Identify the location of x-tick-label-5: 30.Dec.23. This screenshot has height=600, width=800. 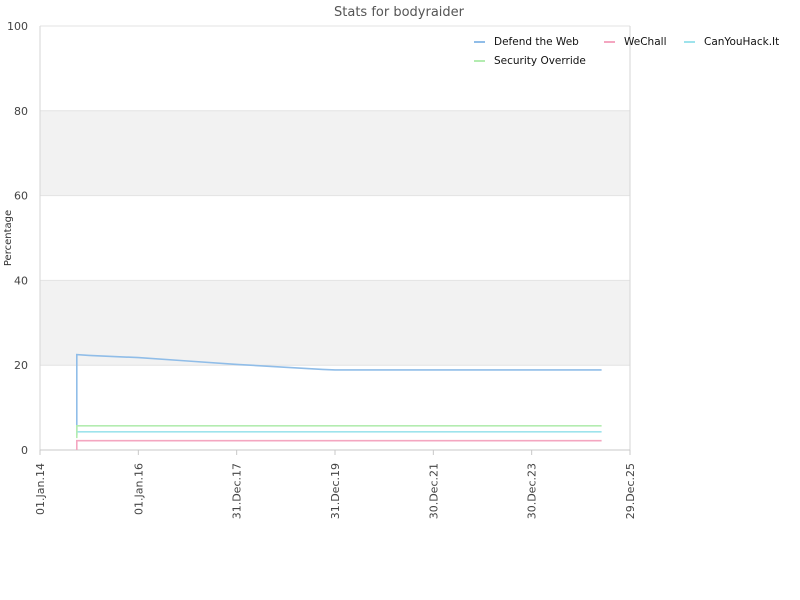
(532, 491).